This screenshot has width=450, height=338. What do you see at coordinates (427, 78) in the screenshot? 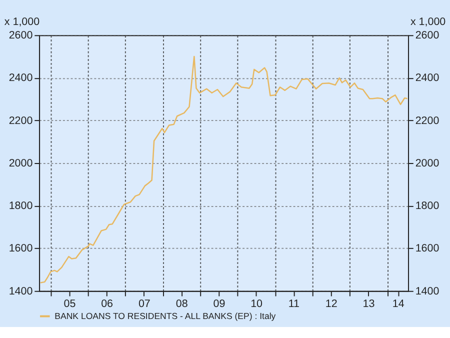
I see `y2-tick-label: 2400` at bounding box center [427, 78].